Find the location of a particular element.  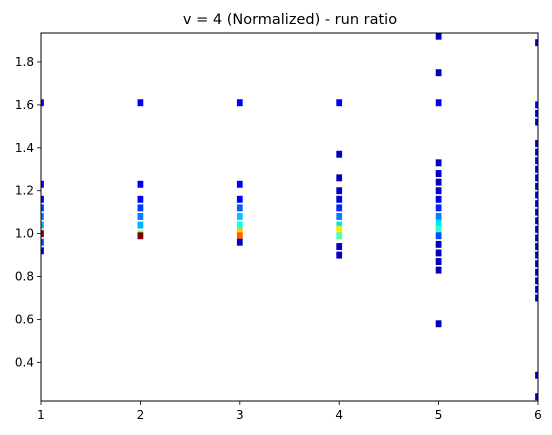

y-tick-label: 0.4 is located at coordinates (24, 362).